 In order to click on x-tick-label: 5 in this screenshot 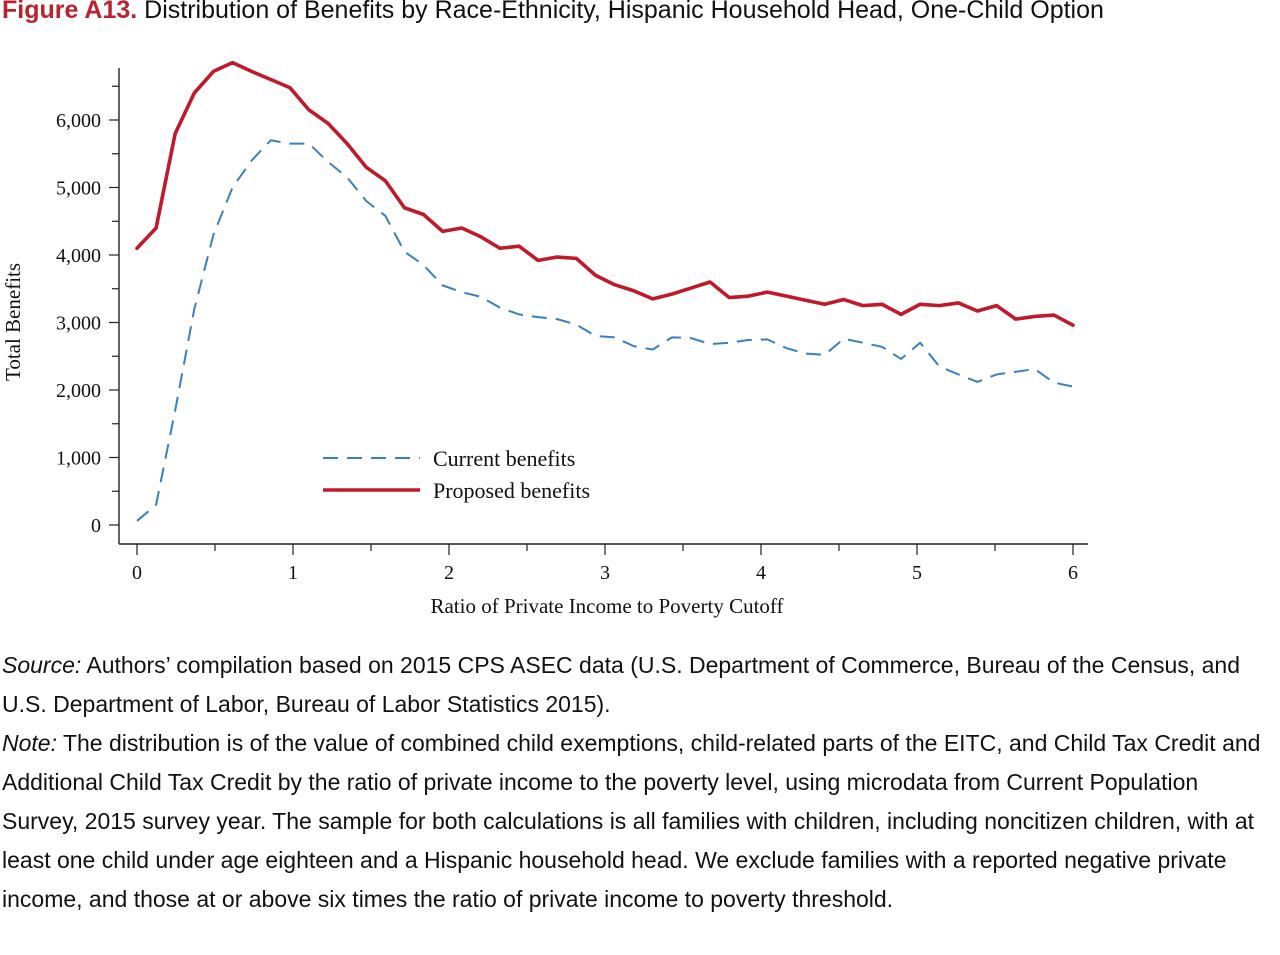, I will do `click(917, 573)`.